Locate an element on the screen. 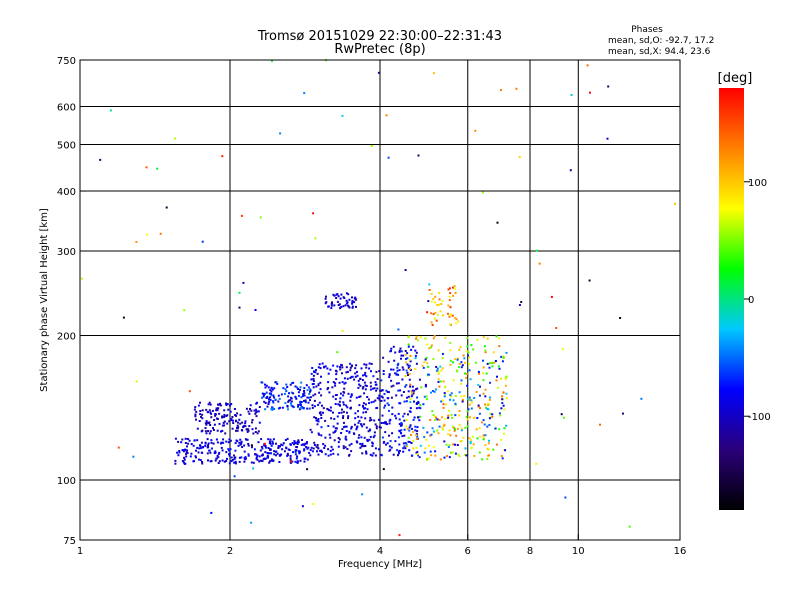 The height and width of the screenshot is (600, 800). y-tick-label: 400 is located at coordinates (66, 192).